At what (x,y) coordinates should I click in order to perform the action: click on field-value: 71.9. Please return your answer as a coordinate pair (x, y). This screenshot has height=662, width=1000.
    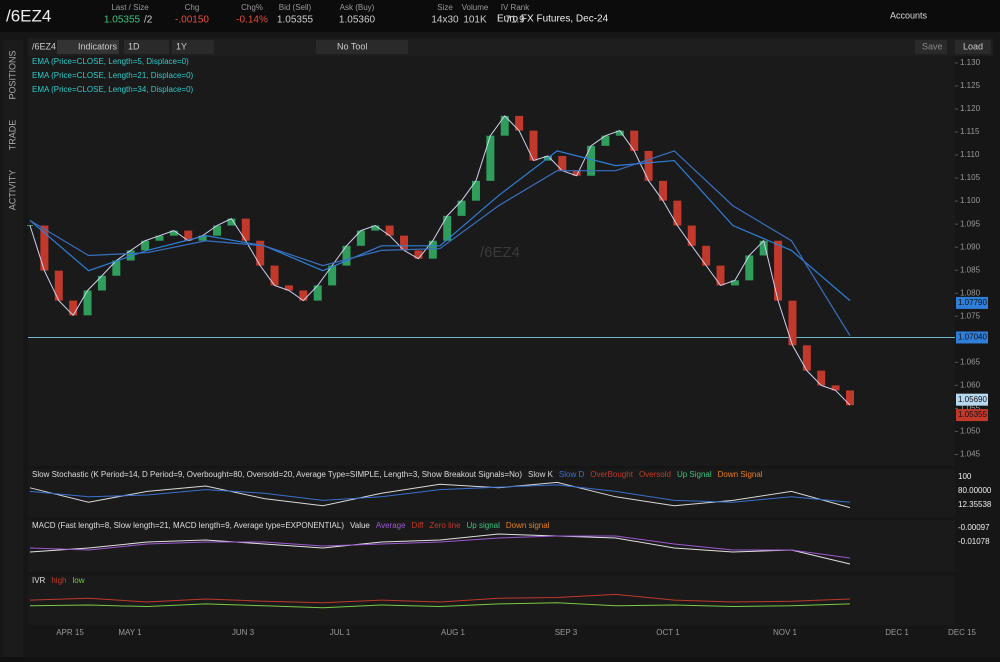
    Looking at the image, I should click on (515, 20).